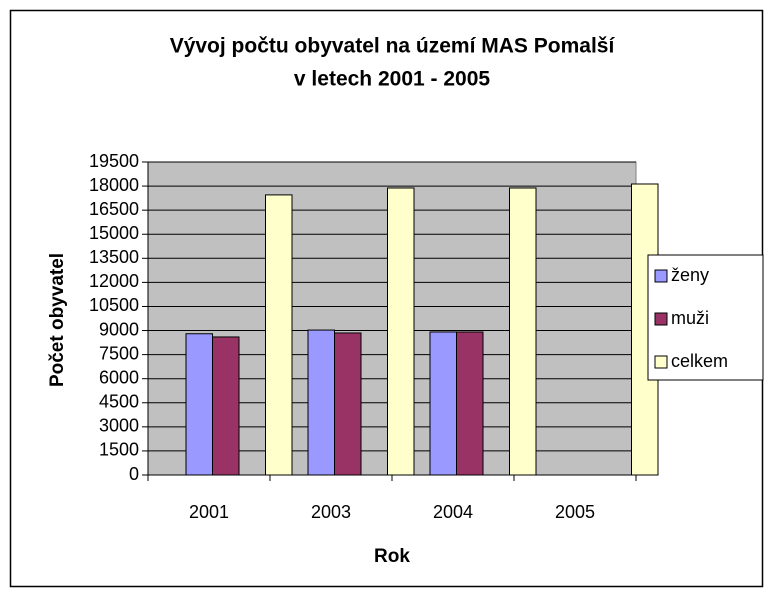  I want to click on y-axis-title: Počet obyvatel, so click(57, 320).